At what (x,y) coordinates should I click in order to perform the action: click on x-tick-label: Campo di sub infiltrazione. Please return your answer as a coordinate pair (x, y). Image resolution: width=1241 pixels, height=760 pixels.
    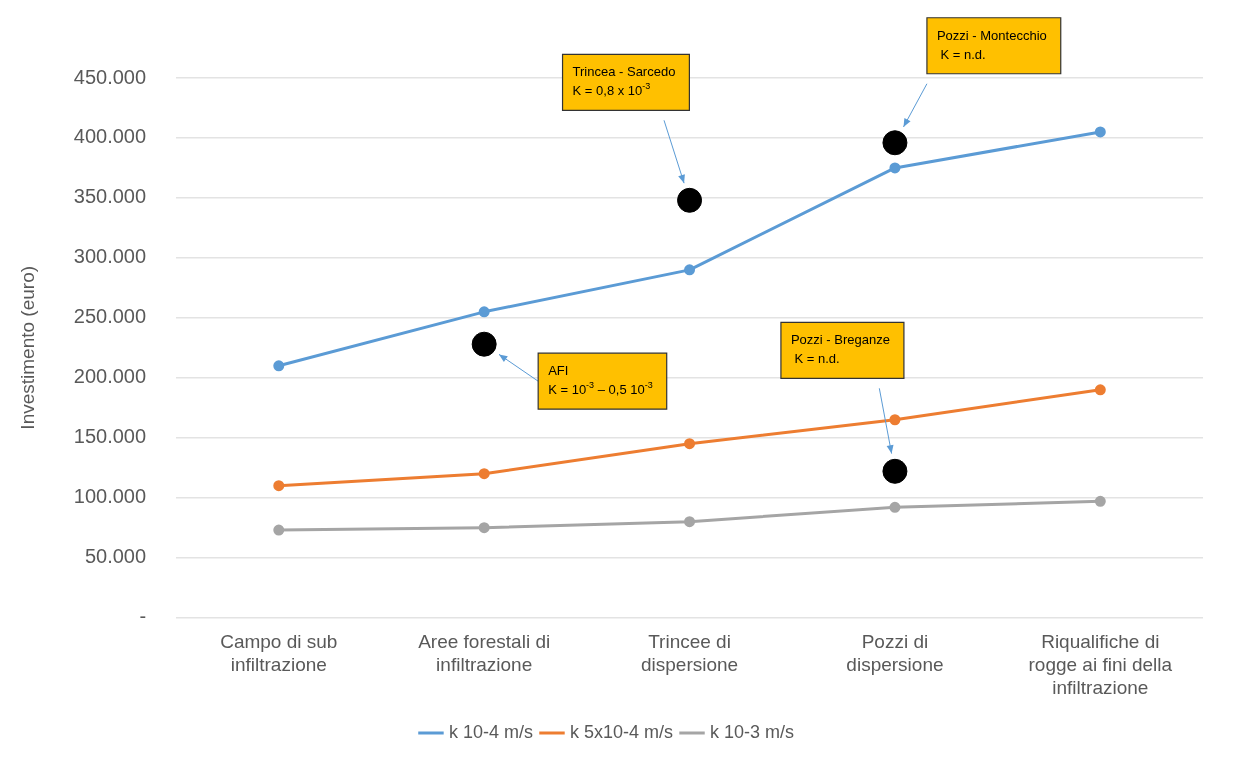
    Looking at the image, I should click on (279, 653).